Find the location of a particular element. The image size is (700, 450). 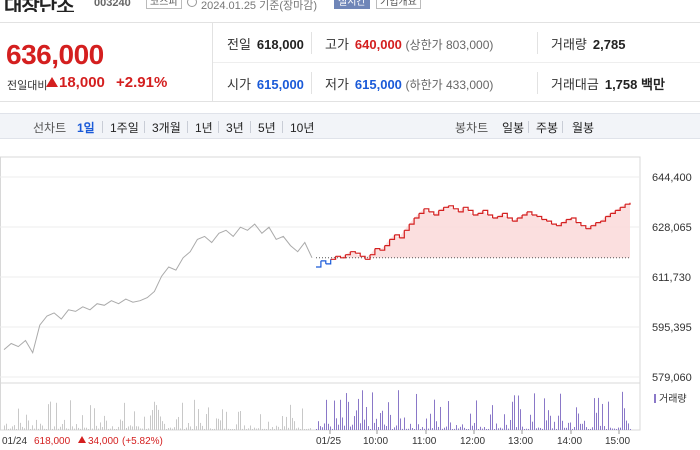

realtime-button: 실시간 is located at coordinates (352, 4).